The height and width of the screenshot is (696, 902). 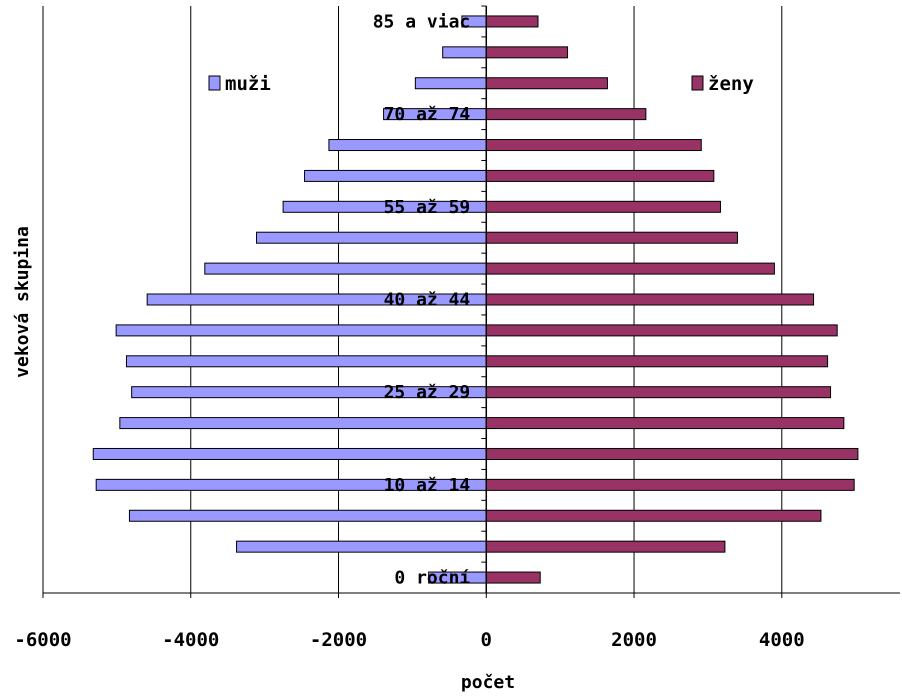 What do you see at coordinates (488, 682) in the screenshot?
I see `x-axis-title: počet` at bounding box center [488, 682].